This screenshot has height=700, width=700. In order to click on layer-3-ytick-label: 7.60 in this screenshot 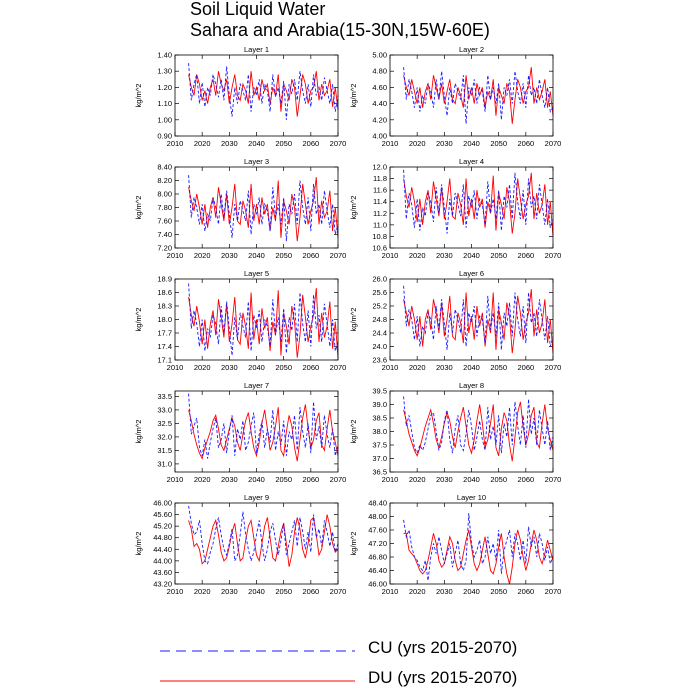, I will do `click(164, 221)`.